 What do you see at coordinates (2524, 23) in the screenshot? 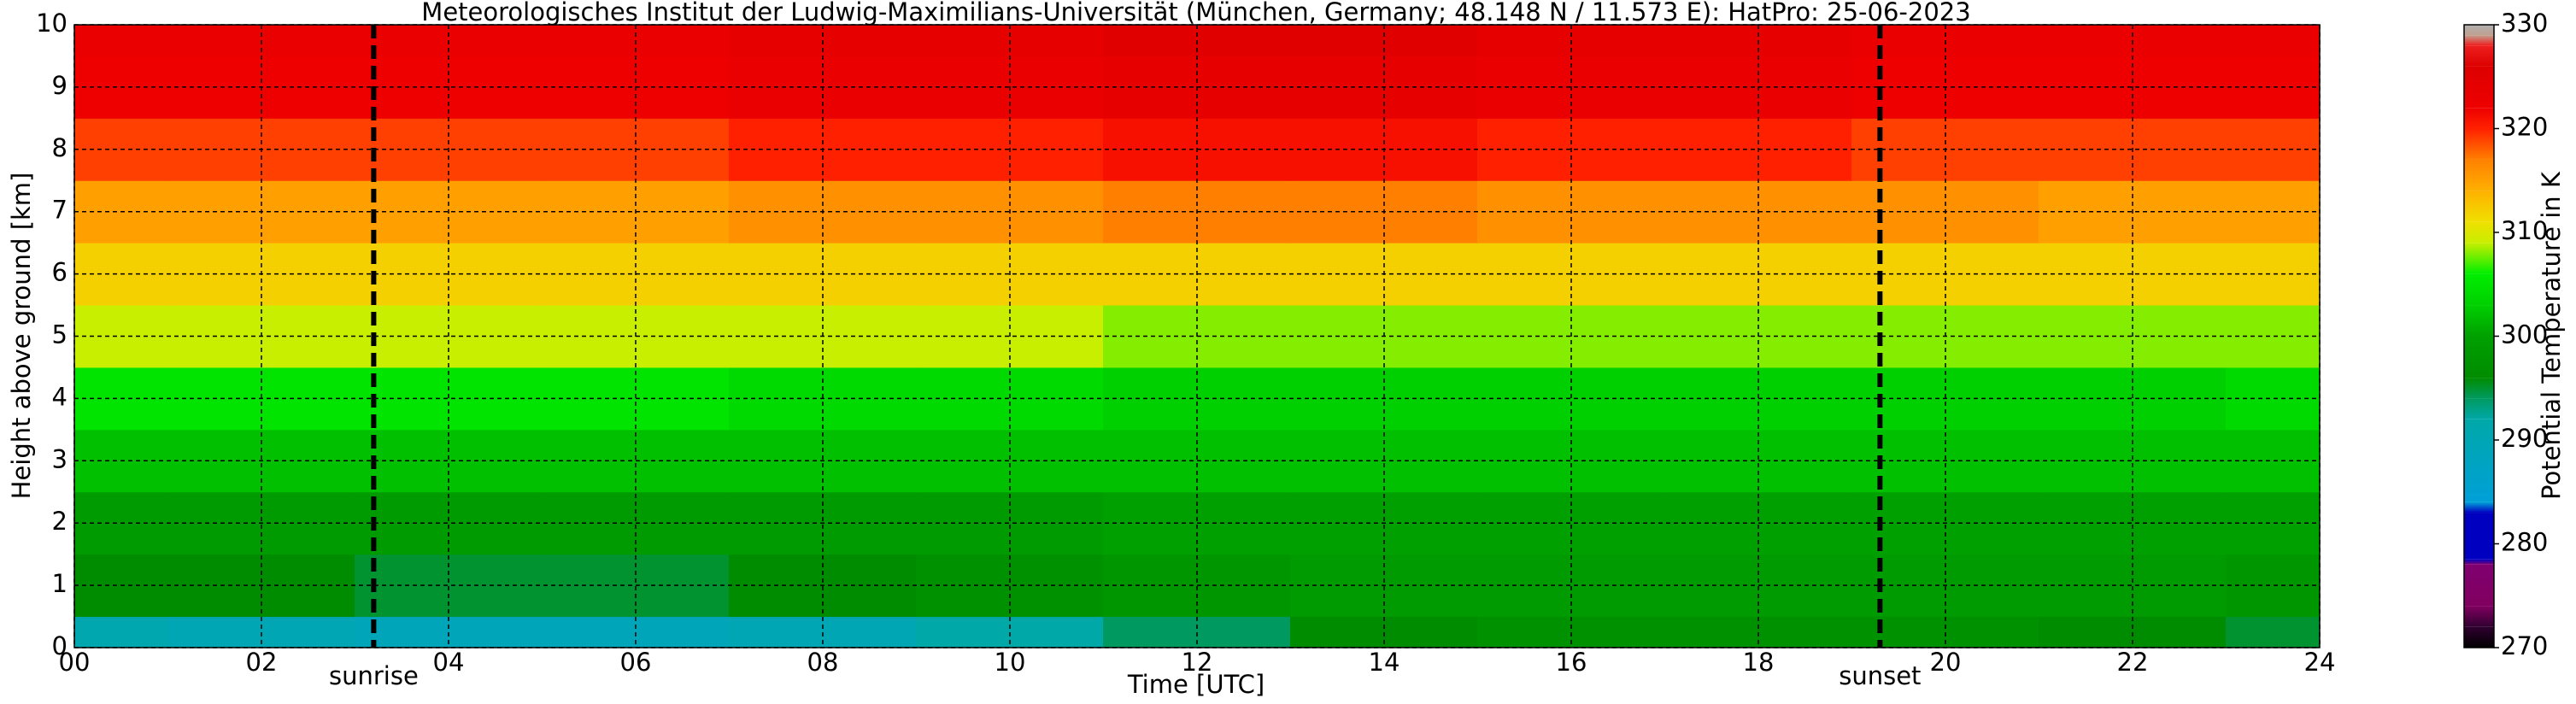
I see `colorbar-tick-label: 330` at bounding box center [2524, 23].